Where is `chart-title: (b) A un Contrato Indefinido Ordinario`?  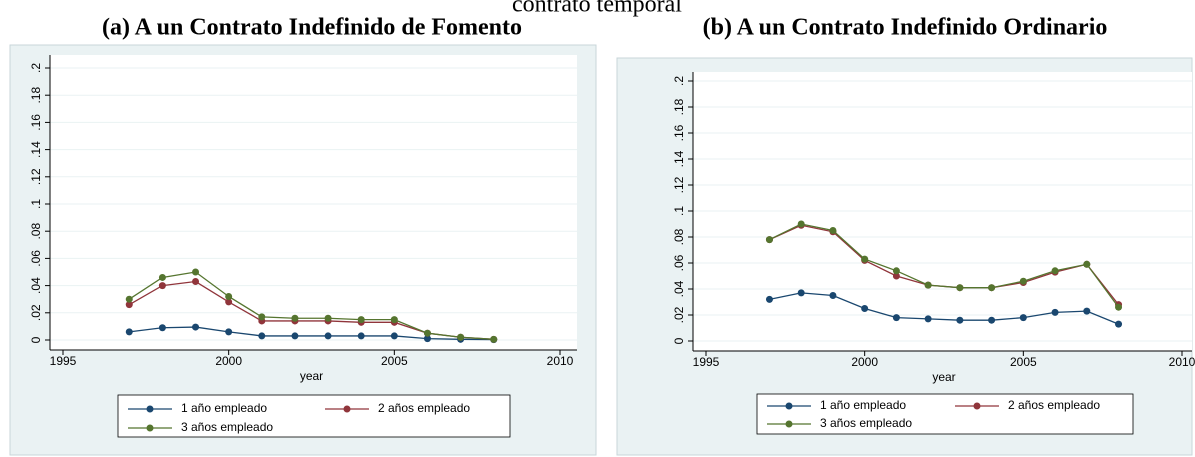
chart-title: (b) A un Contrato Indefinido Ordinario is located at coordinates (905, 28).